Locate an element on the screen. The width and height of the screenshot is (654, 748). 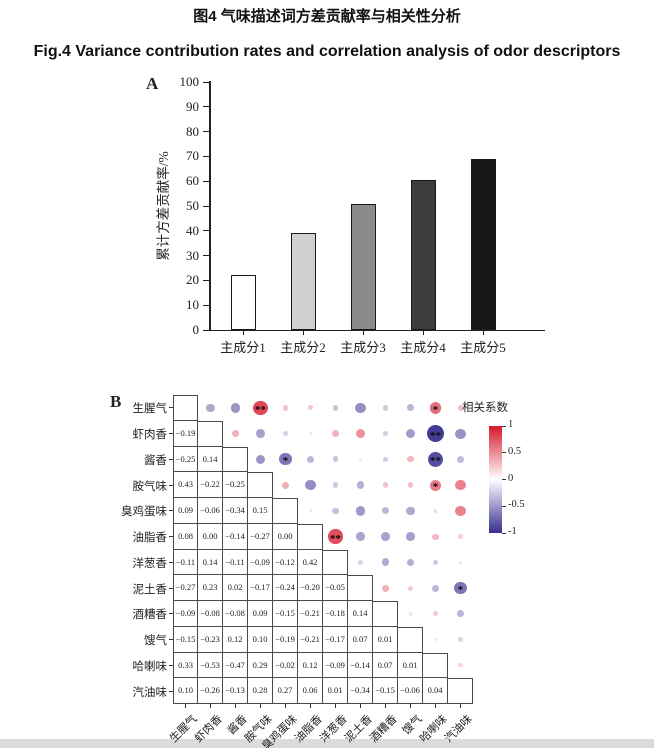
correlation-value-cell: −0.27 is located at coordinates (185, 588).